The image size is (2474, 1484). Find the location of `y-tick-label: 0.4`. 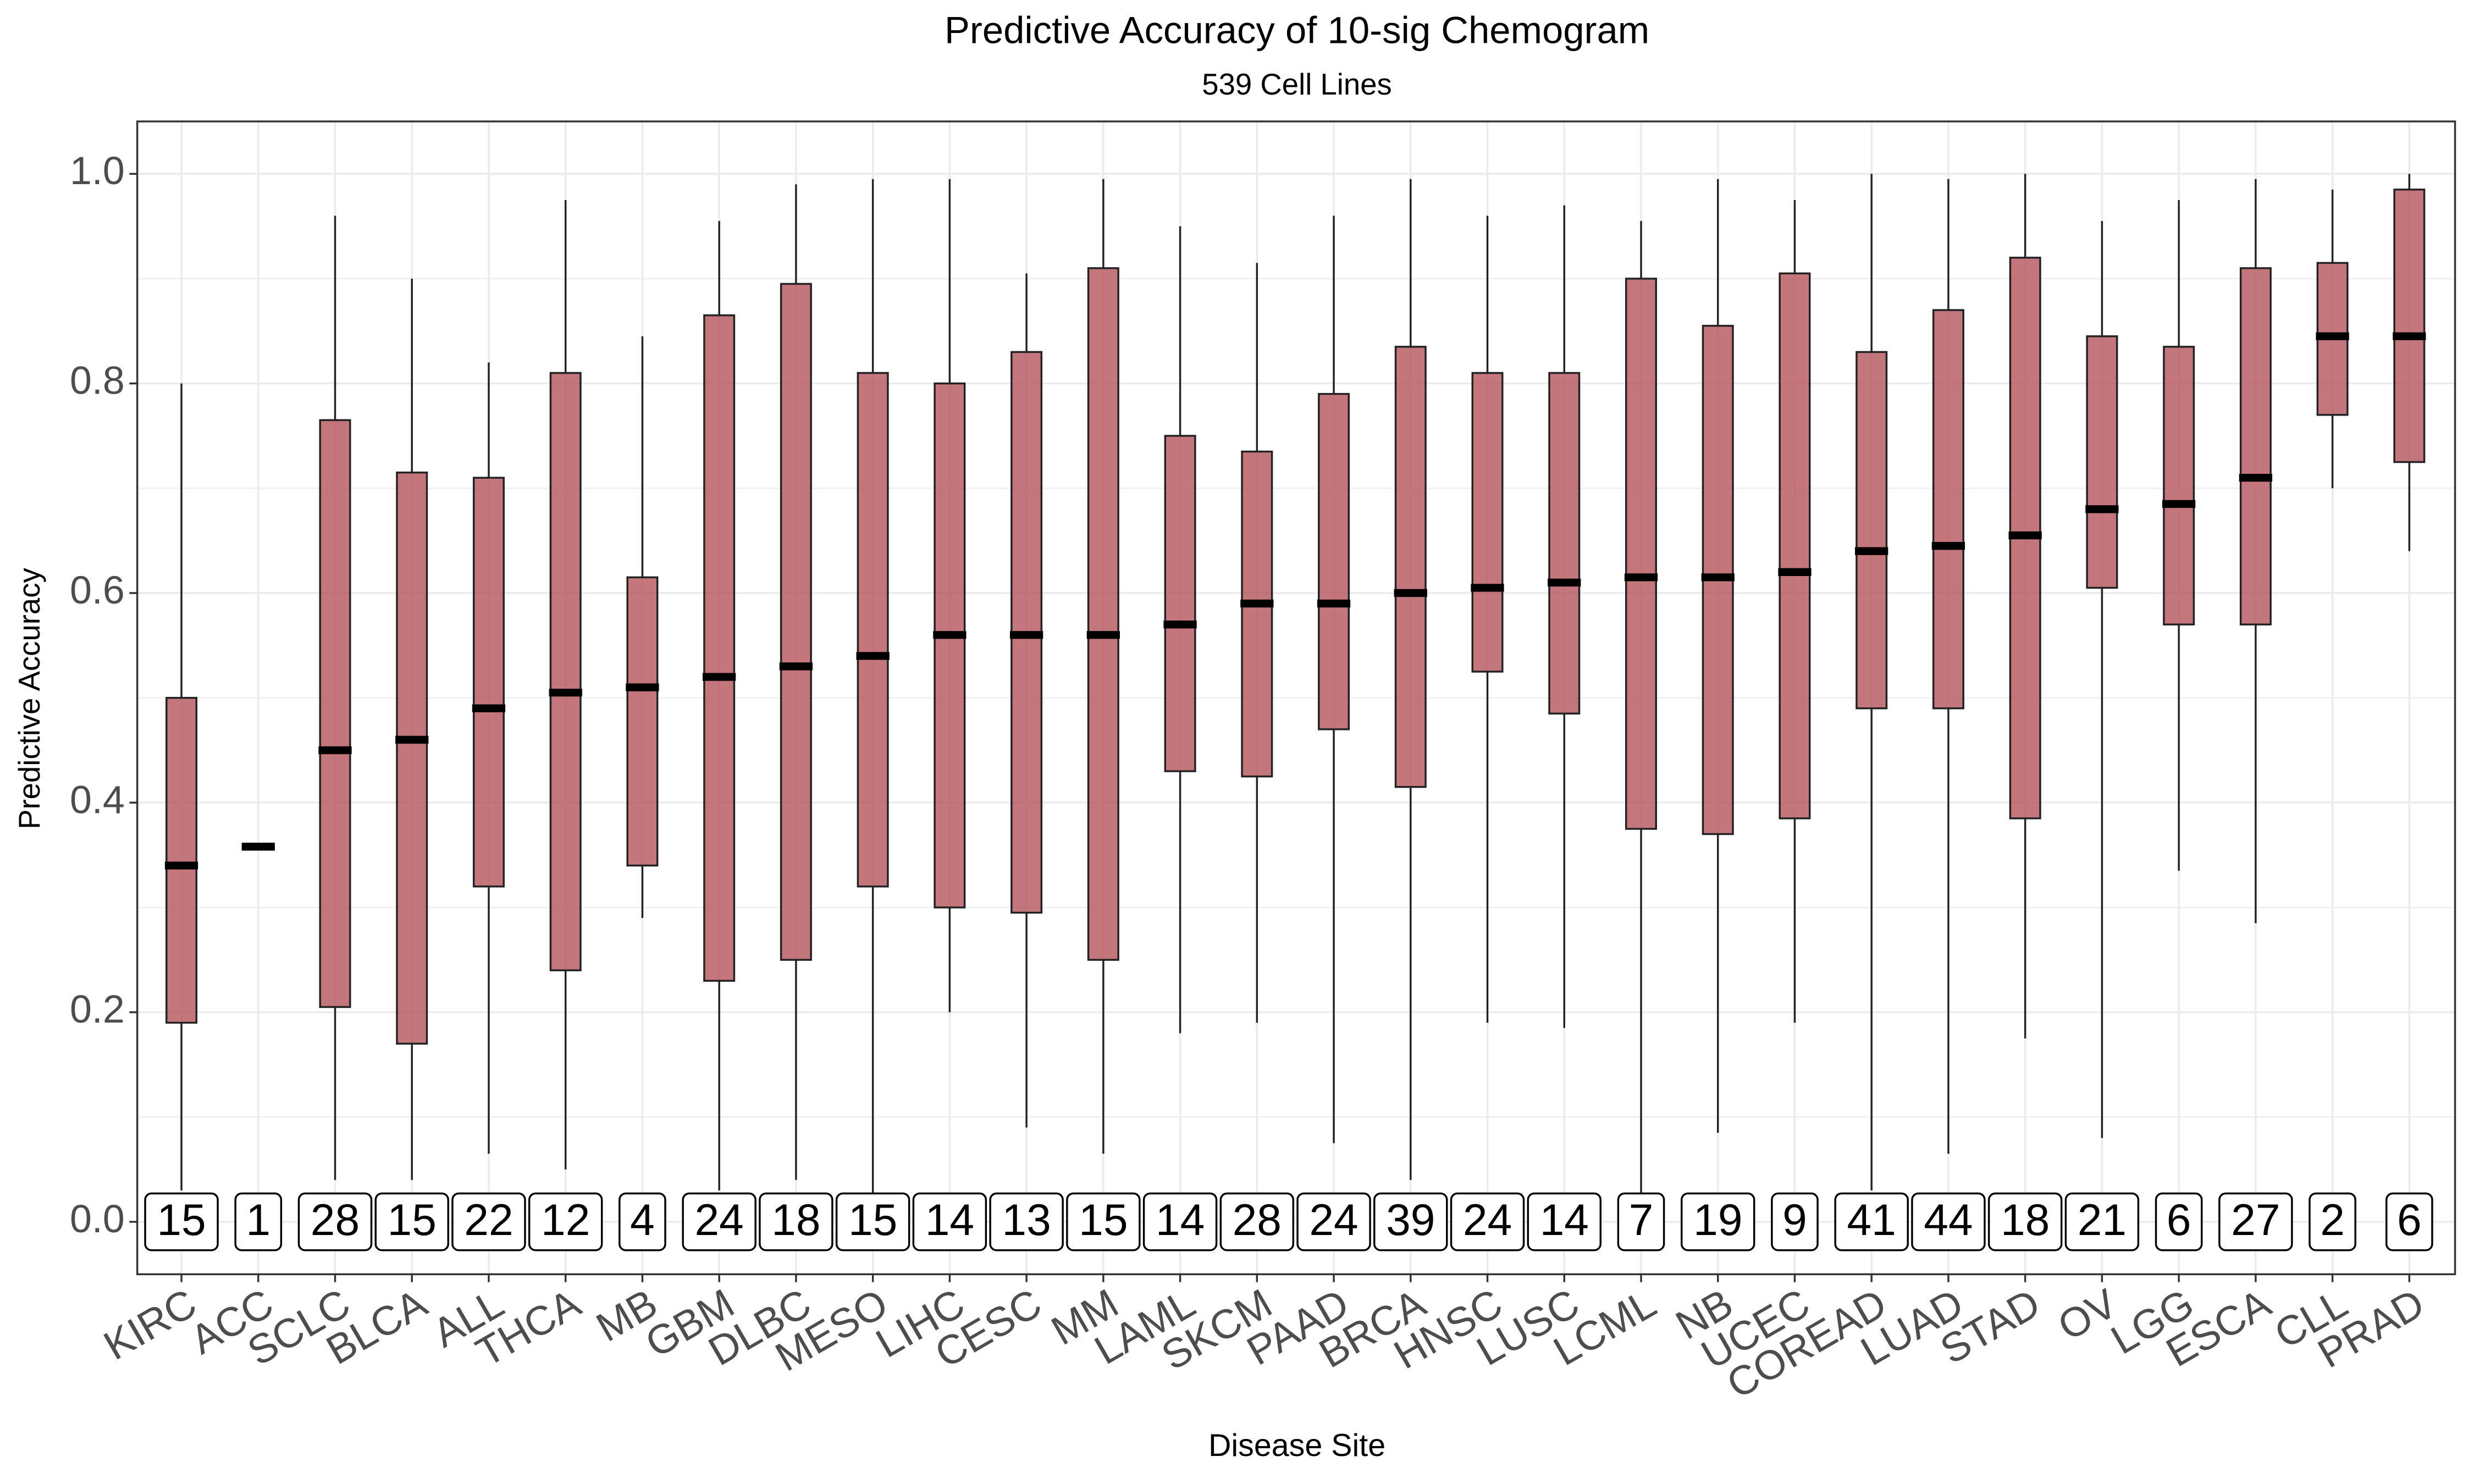

y-tick-label: 0.4 is located at coordinates (98, 800).